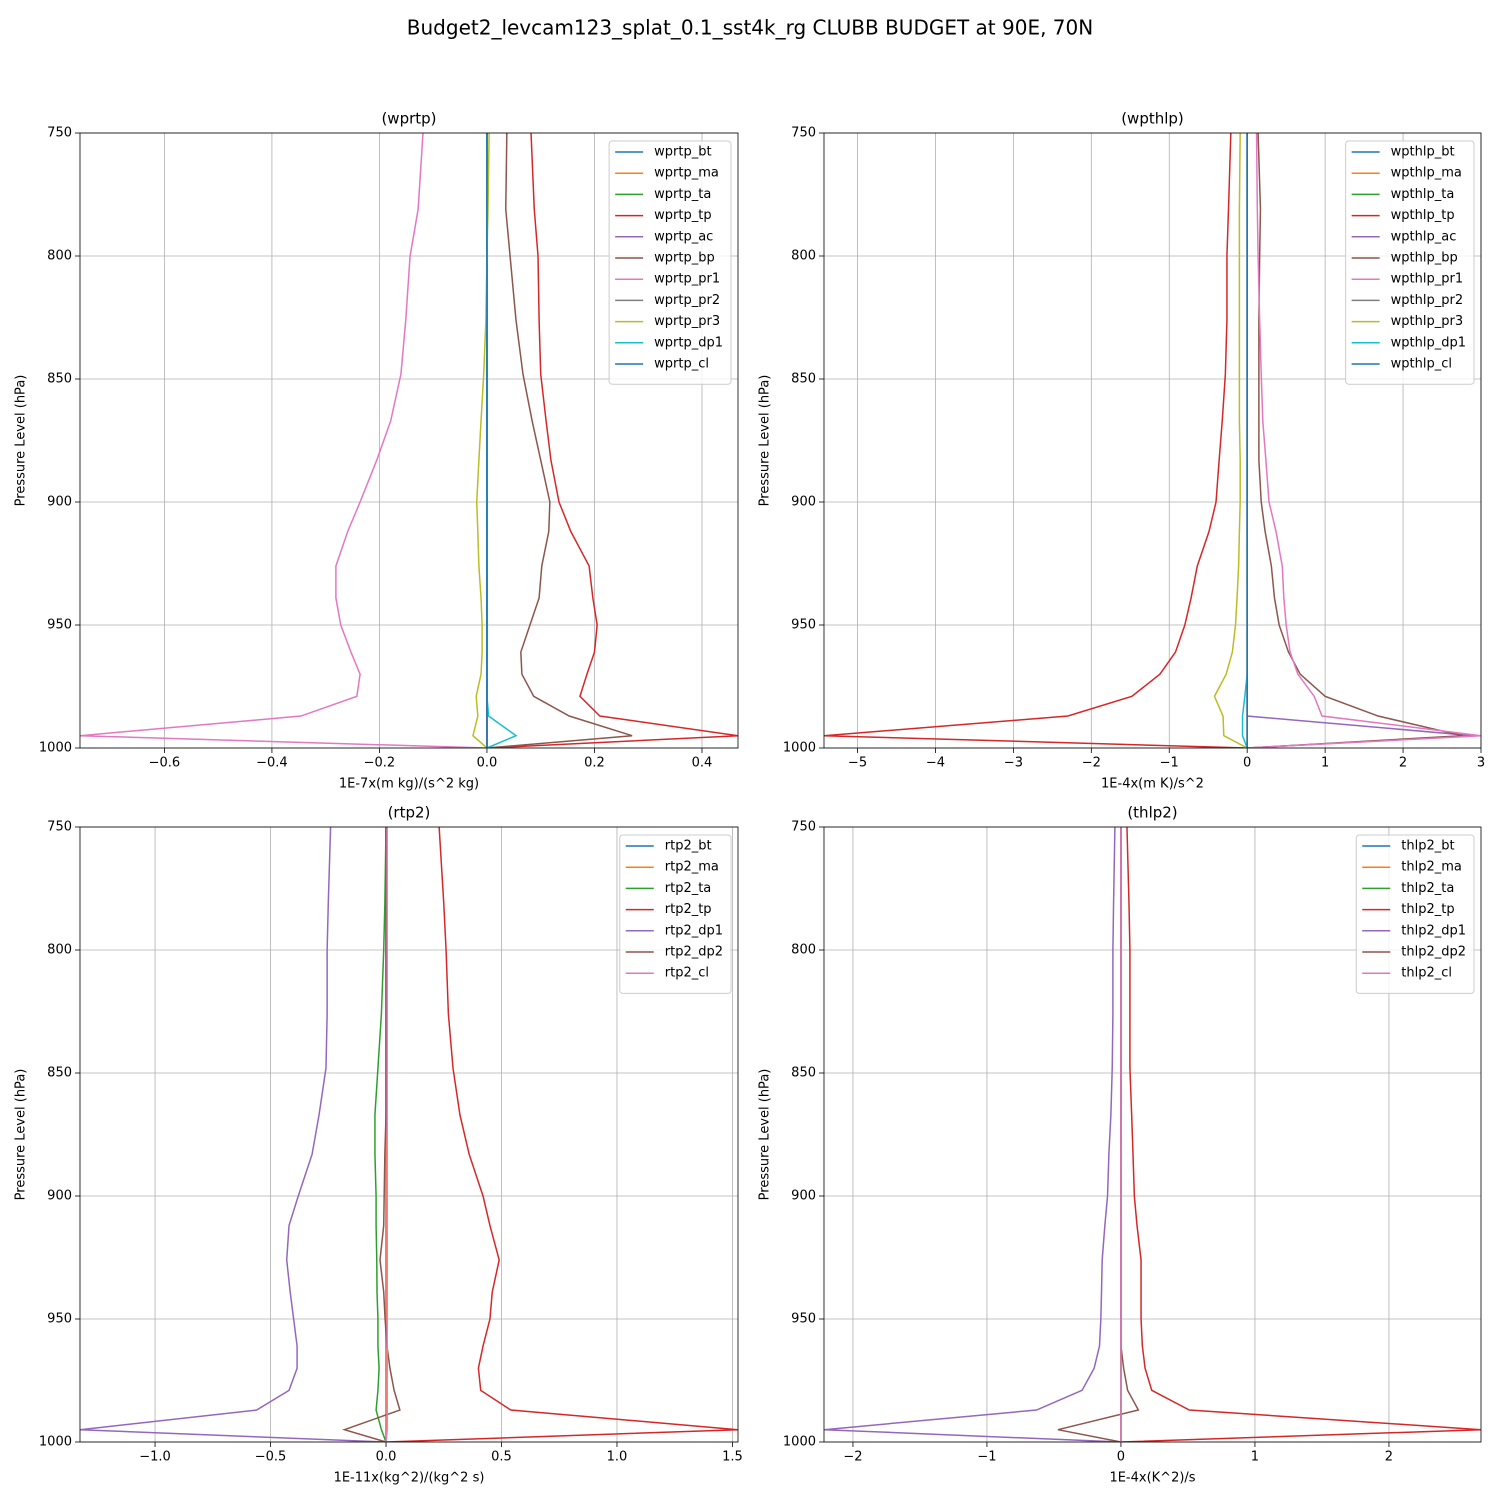  What do you see at coordinates (1152, 813) in the screenshot?
I see `subplot-title: (thlp2)` at bounding box center [1152, 813].